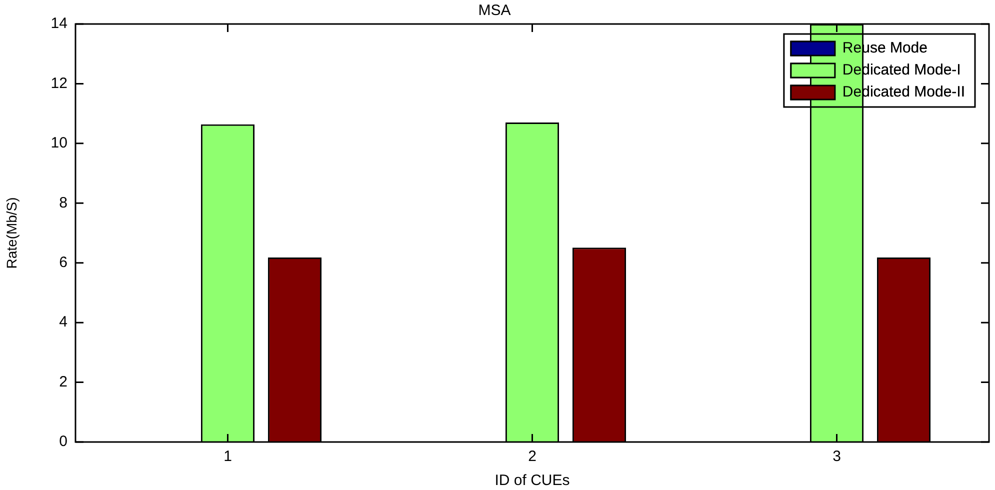  Describe the element at coordinates (494, 11) in the screenshot. I see `chart-title: MSA` at that location.